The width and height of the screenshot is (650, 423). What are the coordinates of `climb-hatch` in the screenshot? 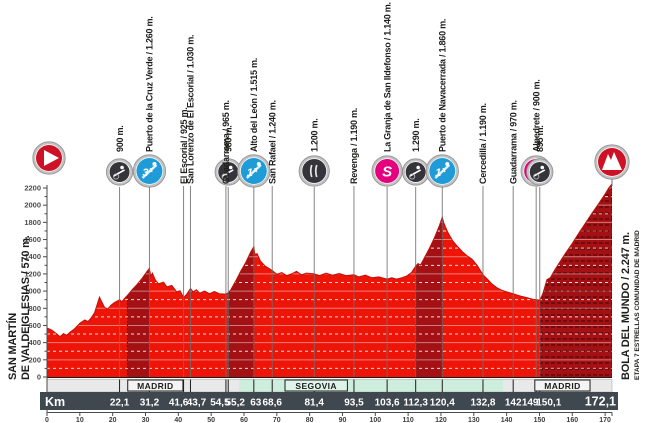 It's located at (575, 280).